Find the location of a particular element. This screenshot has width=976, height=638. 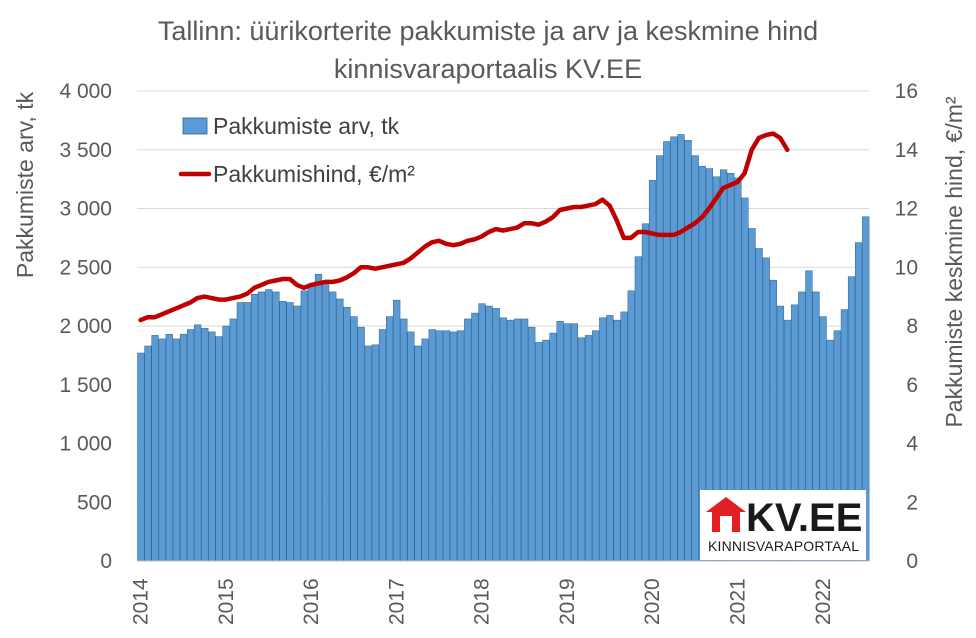

x-tick: 2015 is located at coordinates (226, 601).